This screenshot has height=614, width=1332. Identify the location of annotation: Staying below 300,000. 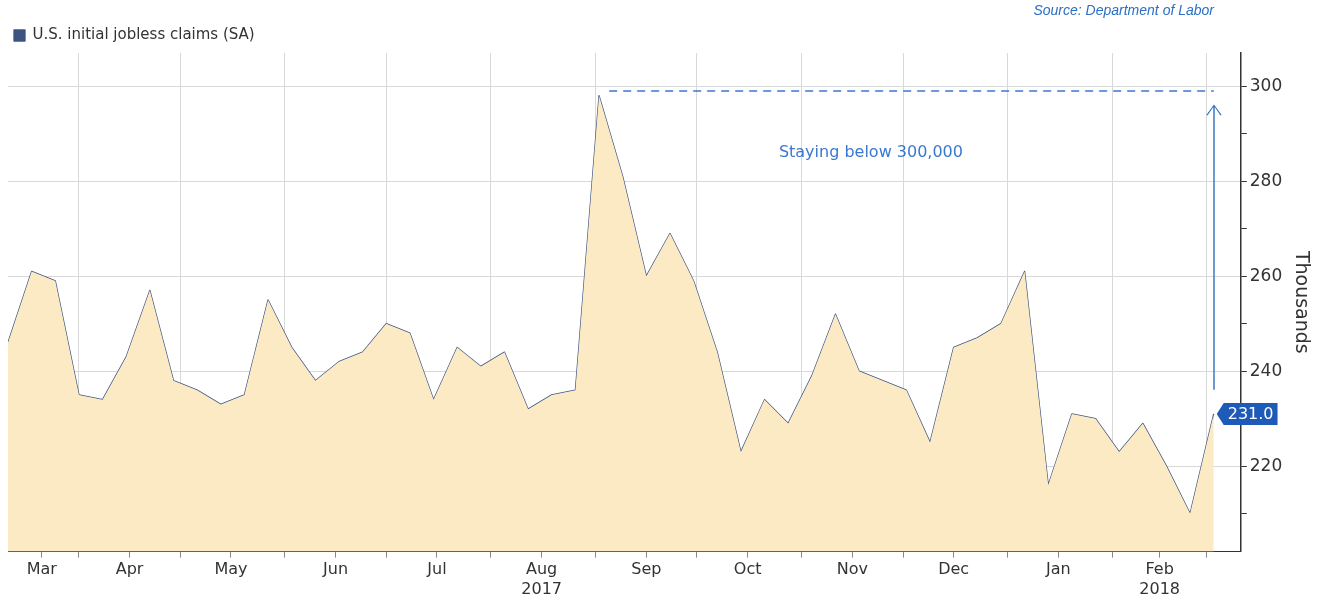
(870, 151).